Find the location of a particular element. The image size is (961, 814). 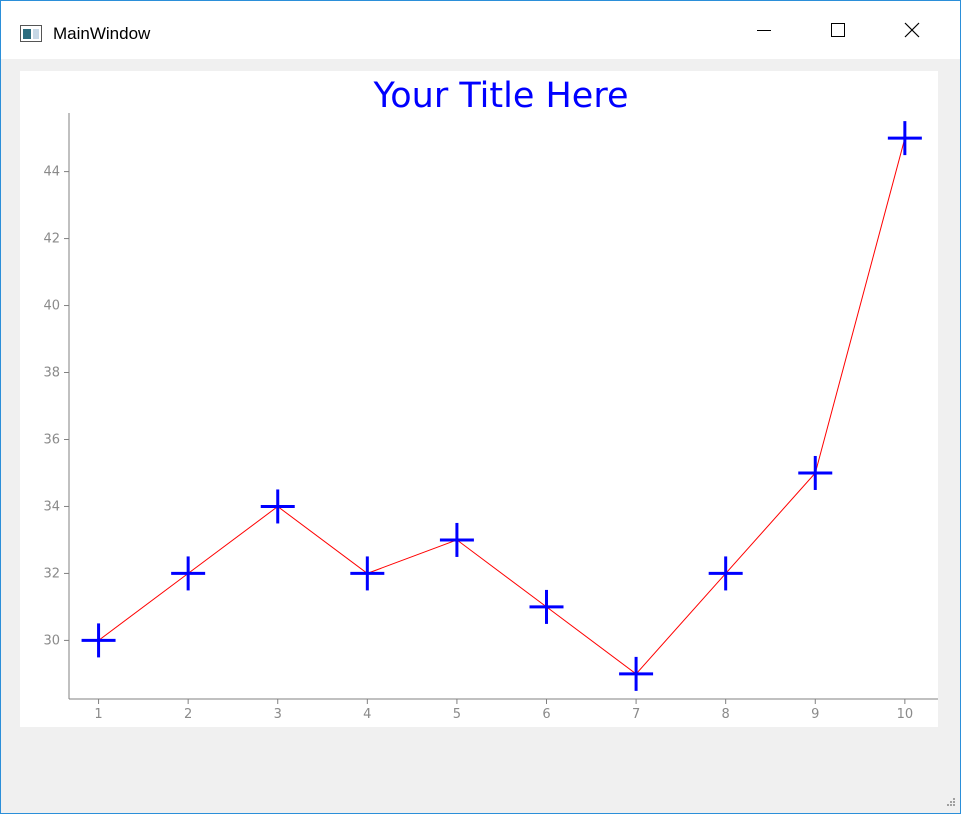

y-tick-label: 42 is located at coordinates (51, 239).